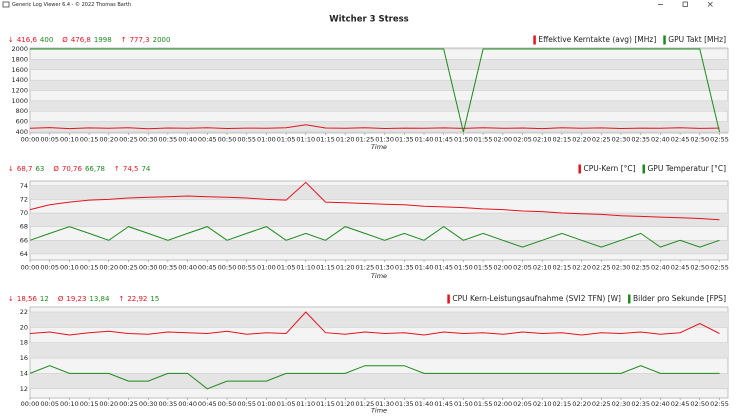 This screenshot has height=416, width=738. I want to click on x-tick-label: 00:20, so click(108, 268).